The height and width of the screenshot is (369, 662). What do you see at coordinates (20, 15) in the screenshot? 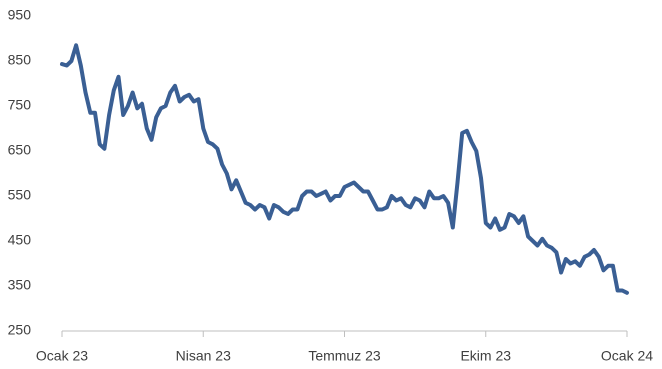
I see `y-tick-label: 950` at bounding box center [20, 15].